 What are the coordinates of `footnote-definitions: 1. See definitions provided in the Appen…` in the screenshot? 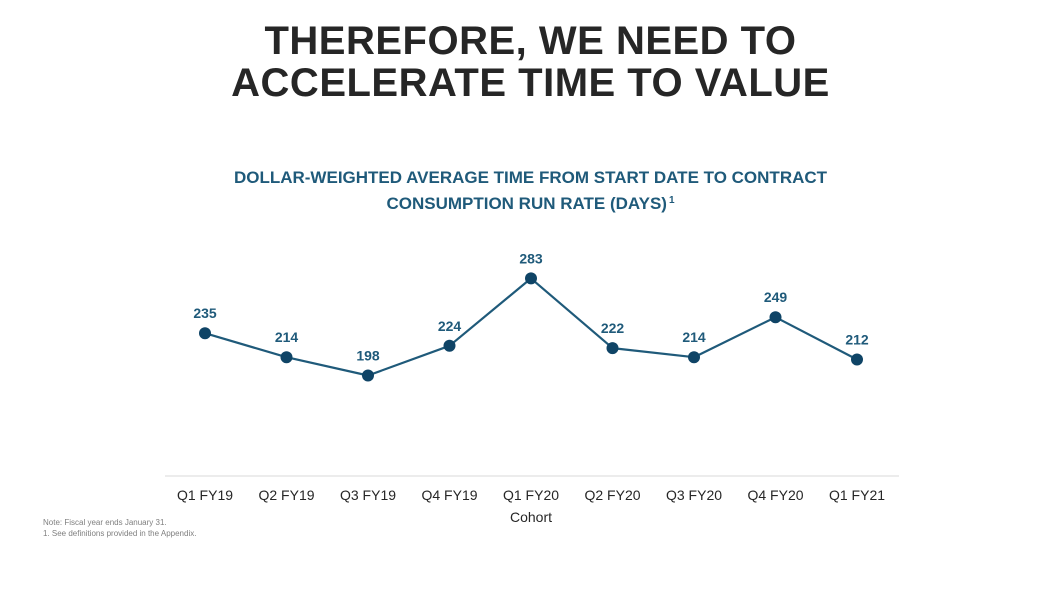 It's located at (120, 533).